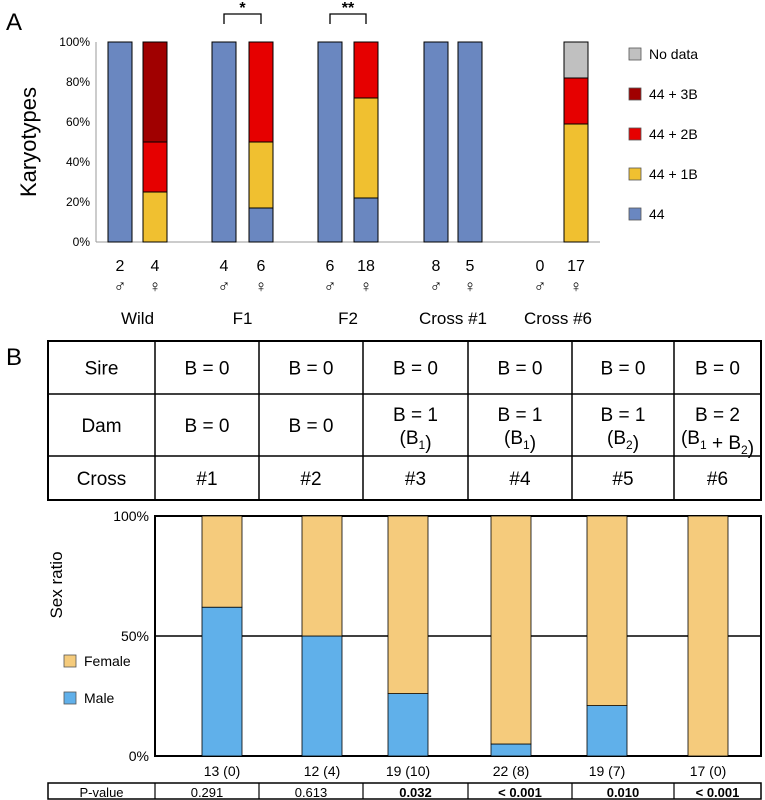 This screenshot has width=765, height=800. What do you see at coordinates (101, 426) in the screenshot?
I see `table-row-header: Dam` at bounding box center [101, 426].